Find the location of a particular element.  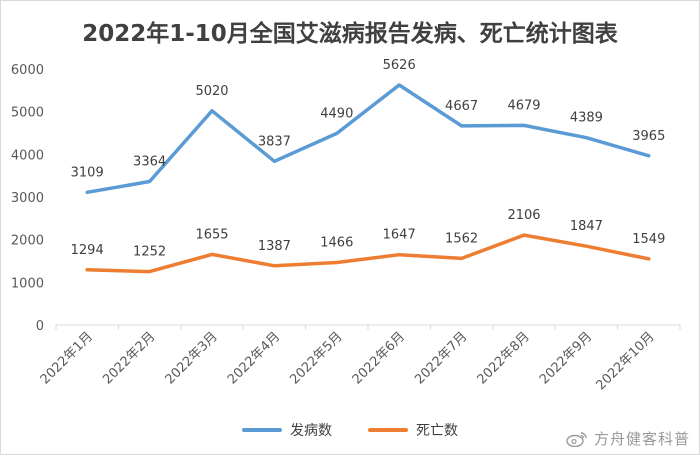

x-tick-label: 2022年6月 is located at coordinates (379, 358).